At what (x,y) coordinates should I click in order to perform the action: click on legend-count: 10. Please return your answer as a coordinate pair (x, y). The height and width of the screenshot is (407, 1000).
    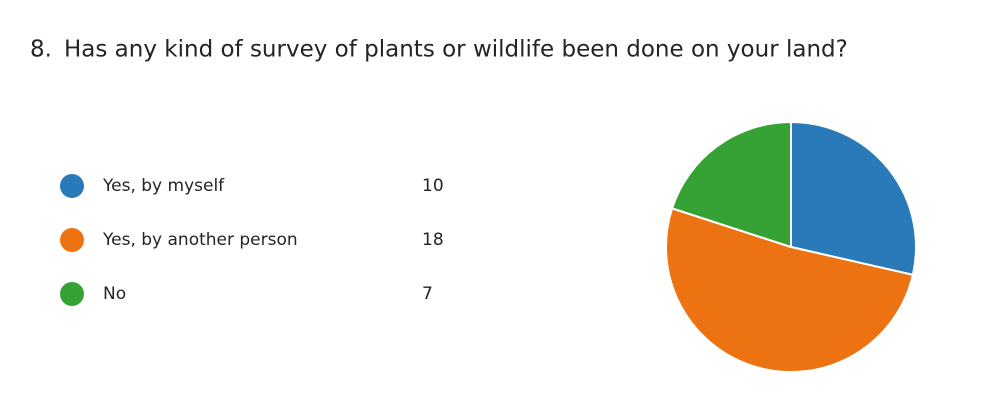
    Looking at the image, I should click on (433, 186).